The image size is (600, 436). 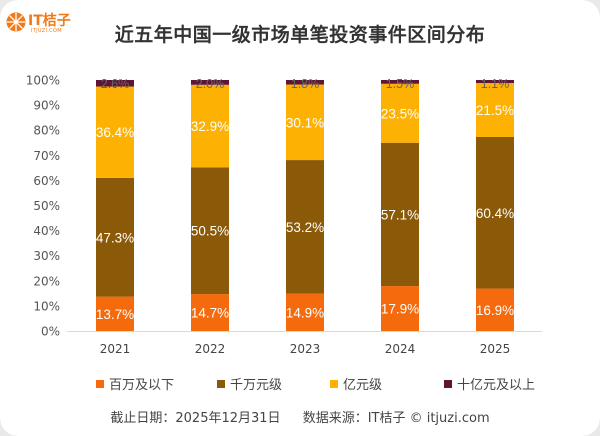 I want to click on data-label: 1.5%, so click(x=400, y=84).